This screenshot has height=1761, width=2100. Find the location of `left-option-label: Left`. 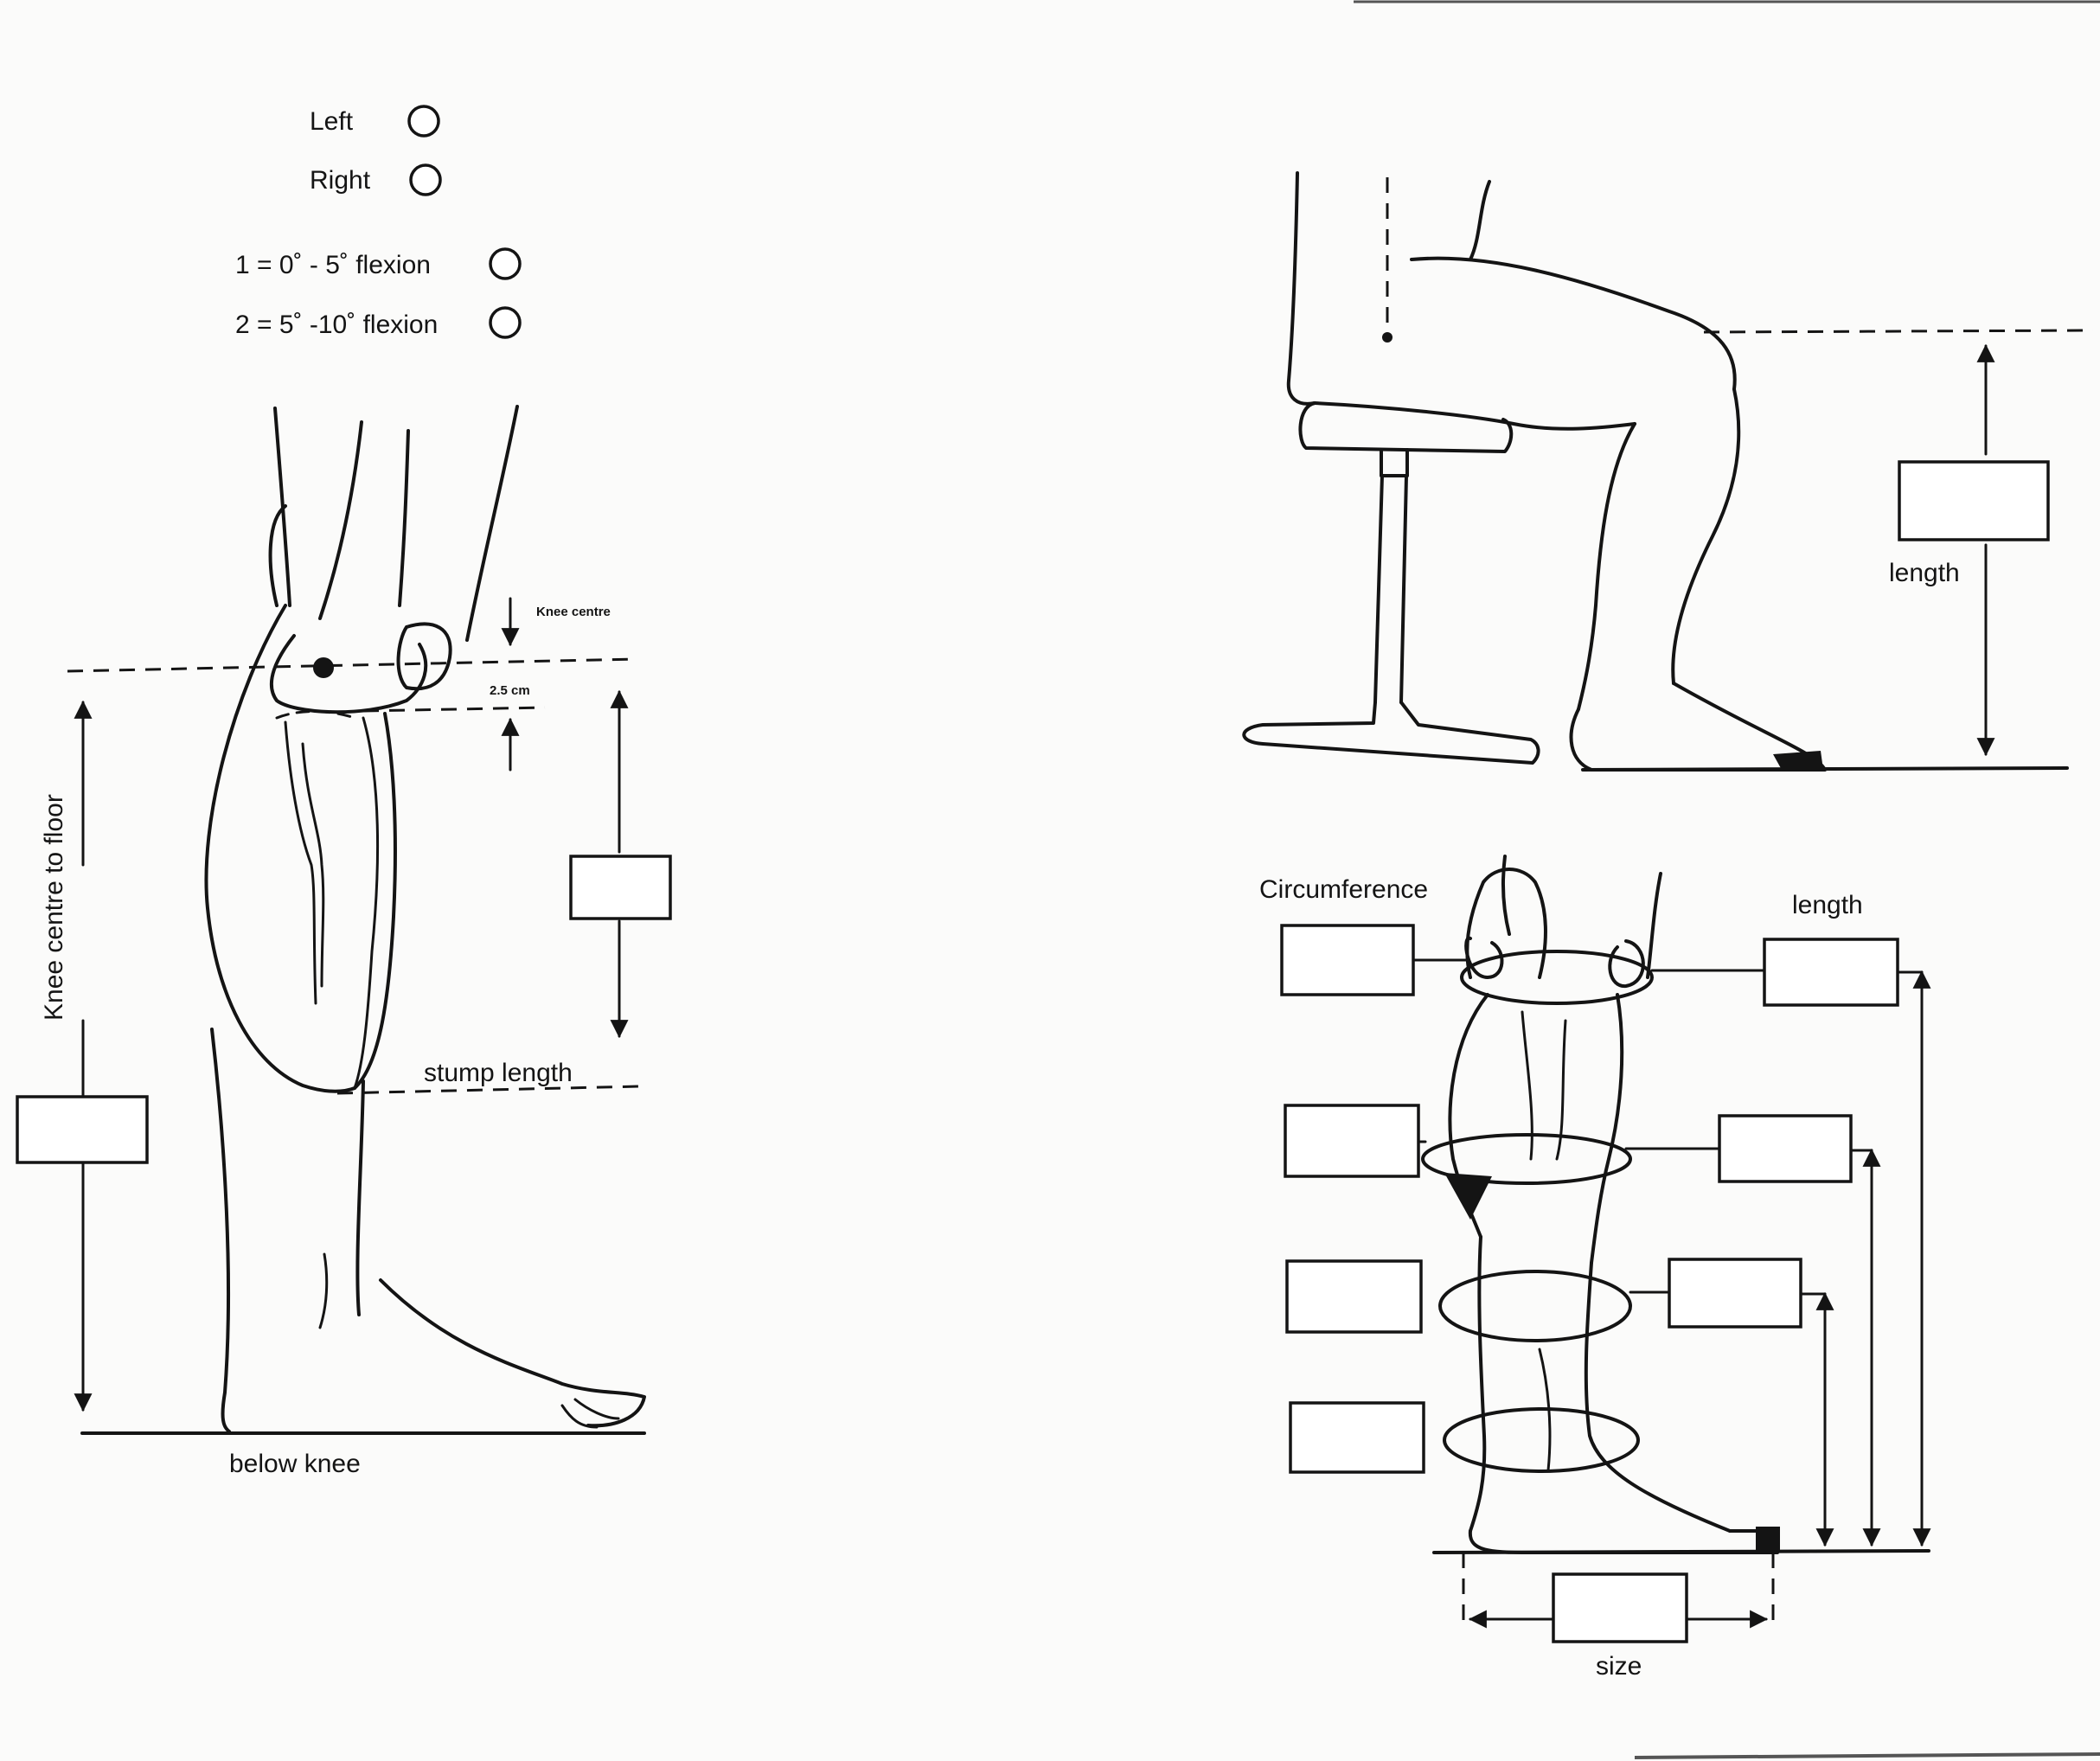

left-option-label: Left is located at coordinates (332, 122).